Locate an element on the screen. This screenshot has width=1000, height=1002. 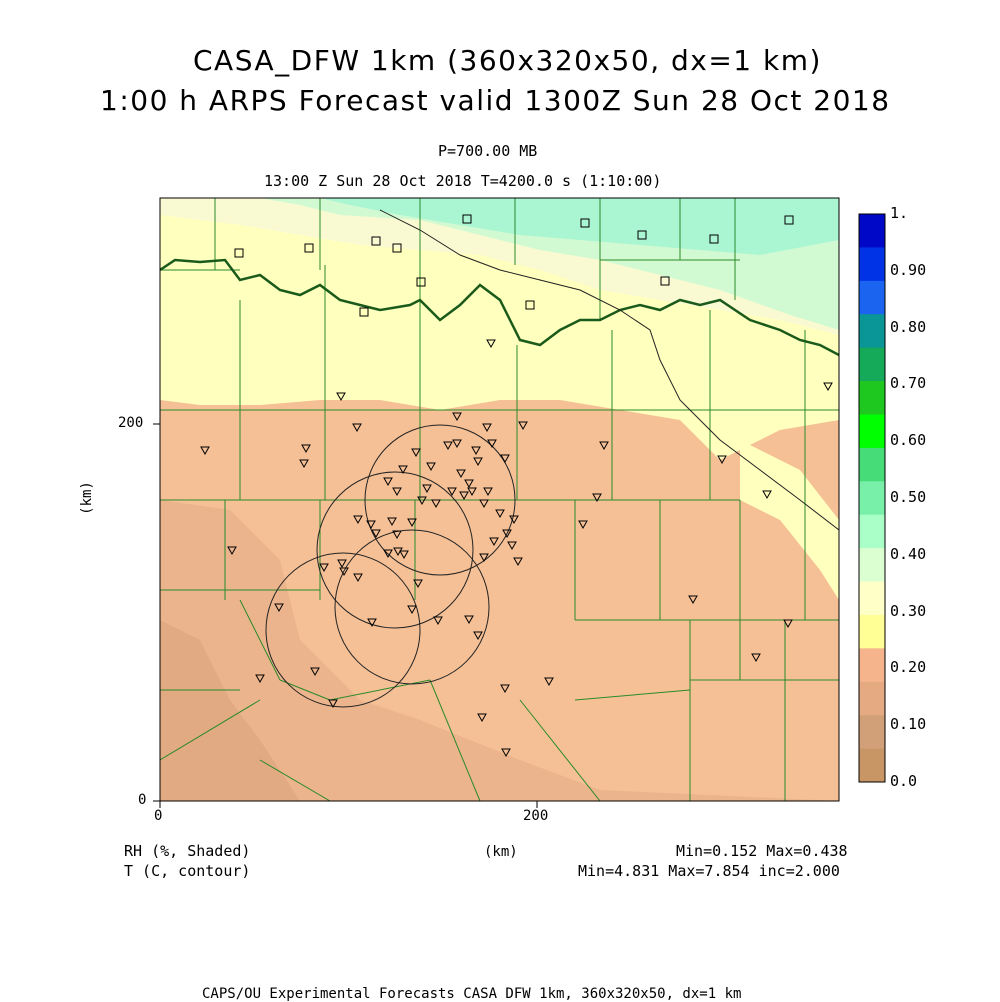
rh-stats: Min=0.152 Max=0.438 is located at coordinates (762, 851).